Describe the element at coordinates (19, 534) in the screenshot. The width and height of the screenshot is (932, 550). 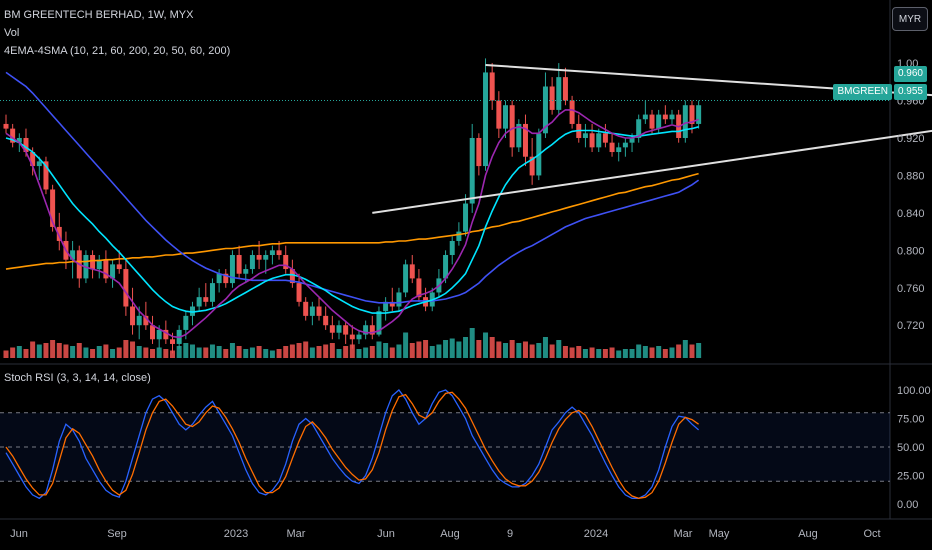
I see `time-tick-label: Jun` at that location.